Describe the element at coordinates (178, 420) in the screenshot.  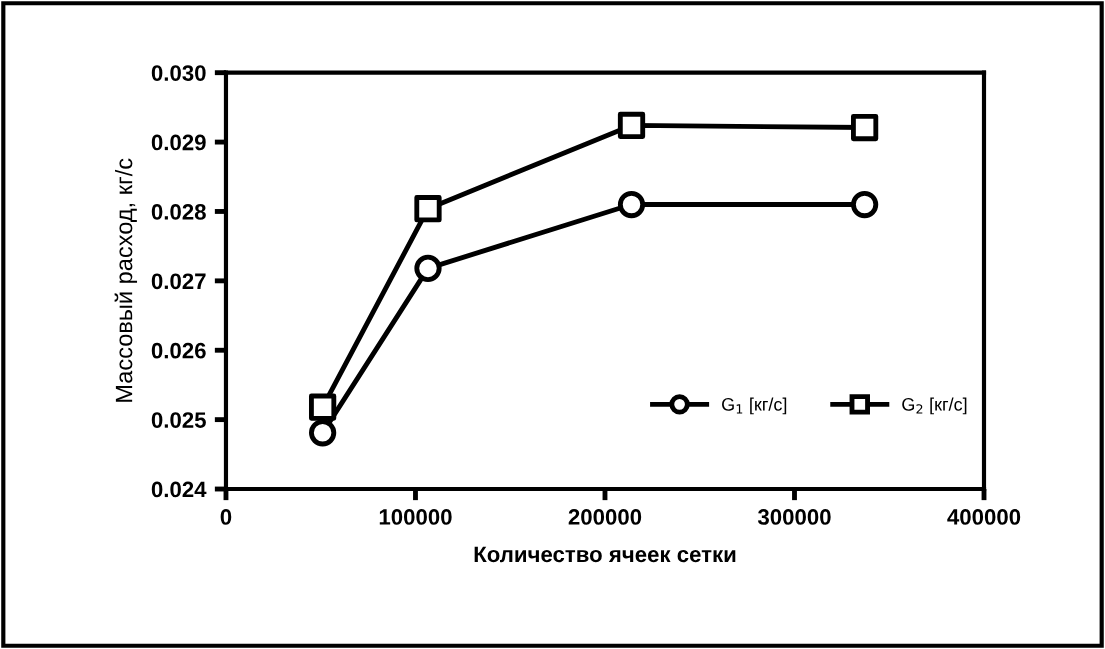
I see `y-tick-label: 0.025` at that location.